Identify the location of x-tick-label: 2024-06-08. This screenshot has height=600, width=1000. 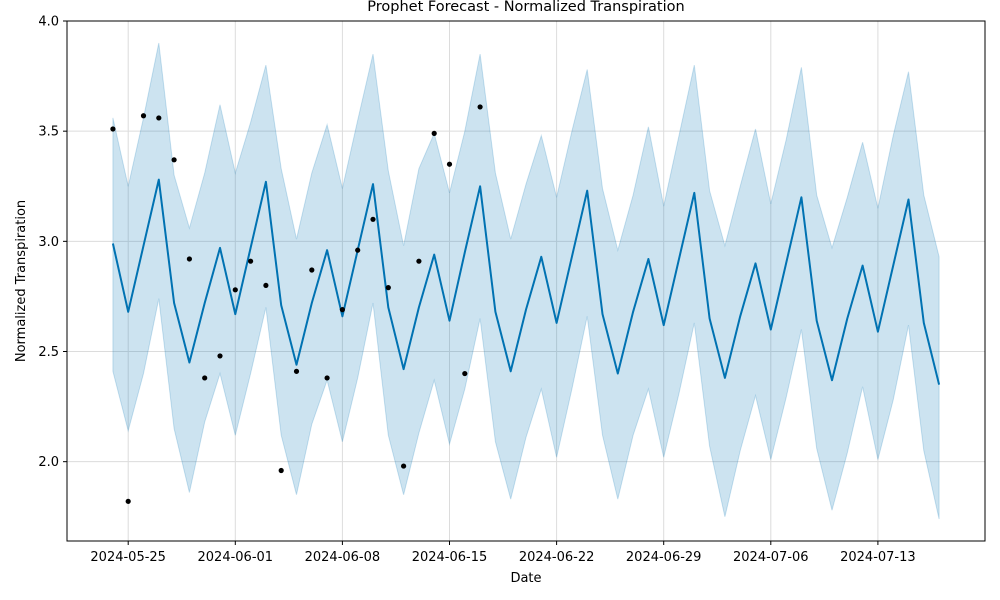
(343, 557).